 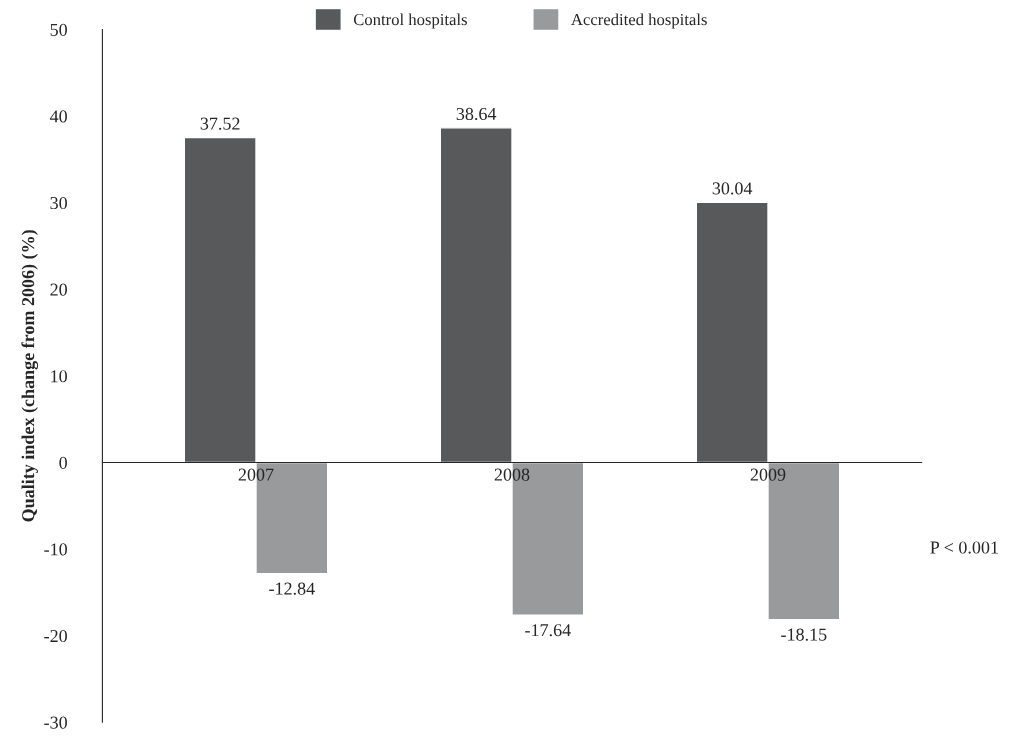 I want to click on y-tick-label: 0, so click(x=63, y=462).